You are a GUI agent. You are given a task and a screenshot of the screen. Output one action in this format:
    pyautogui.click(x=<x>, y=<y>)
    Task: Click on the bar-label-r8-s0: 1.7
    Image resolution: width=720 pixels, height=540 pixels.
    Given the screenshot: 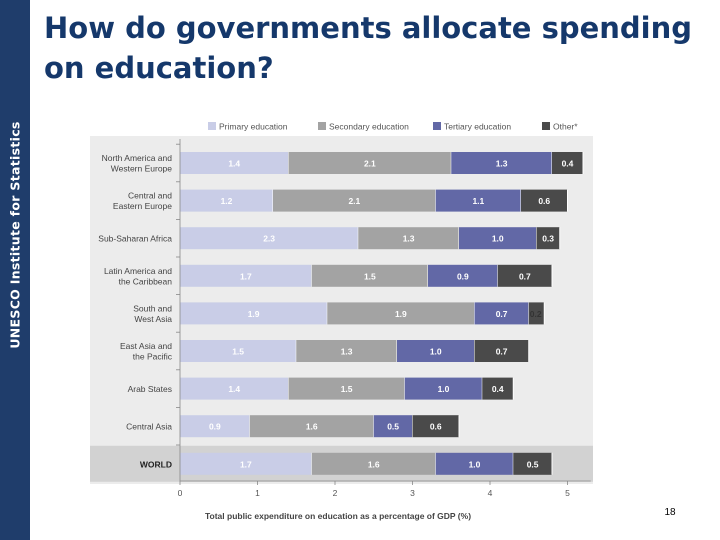 What is the action you would take?
    pyautogui.click(x=246, y=464)
    